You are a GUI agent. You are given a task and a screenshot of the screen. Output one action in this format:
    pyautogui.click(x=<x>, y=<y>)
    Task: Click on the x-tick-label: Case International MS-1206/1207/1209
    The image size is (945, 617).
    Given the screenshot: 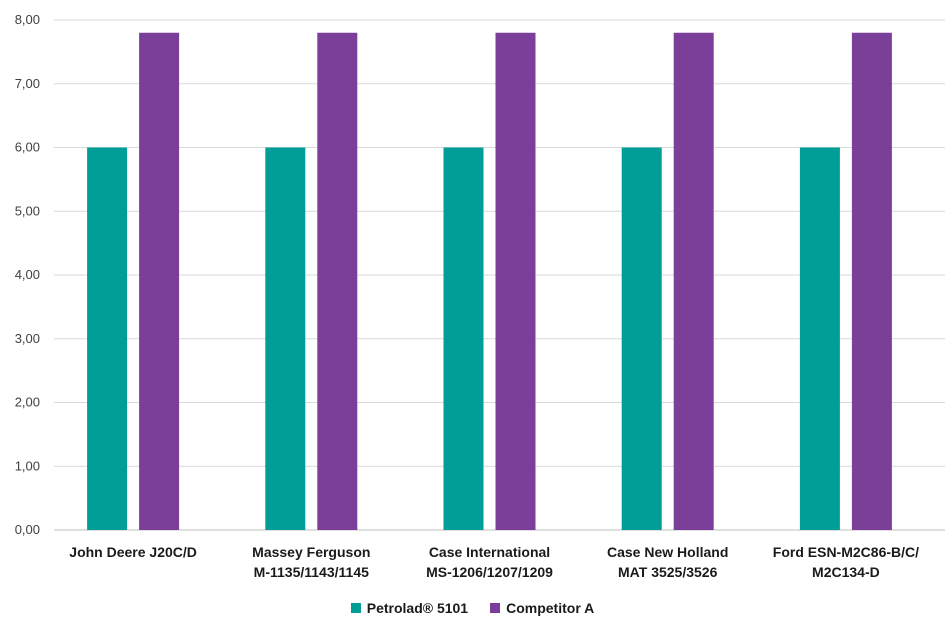 What is the action you would take?
    pyautogui.click(x=489, y=562)
    